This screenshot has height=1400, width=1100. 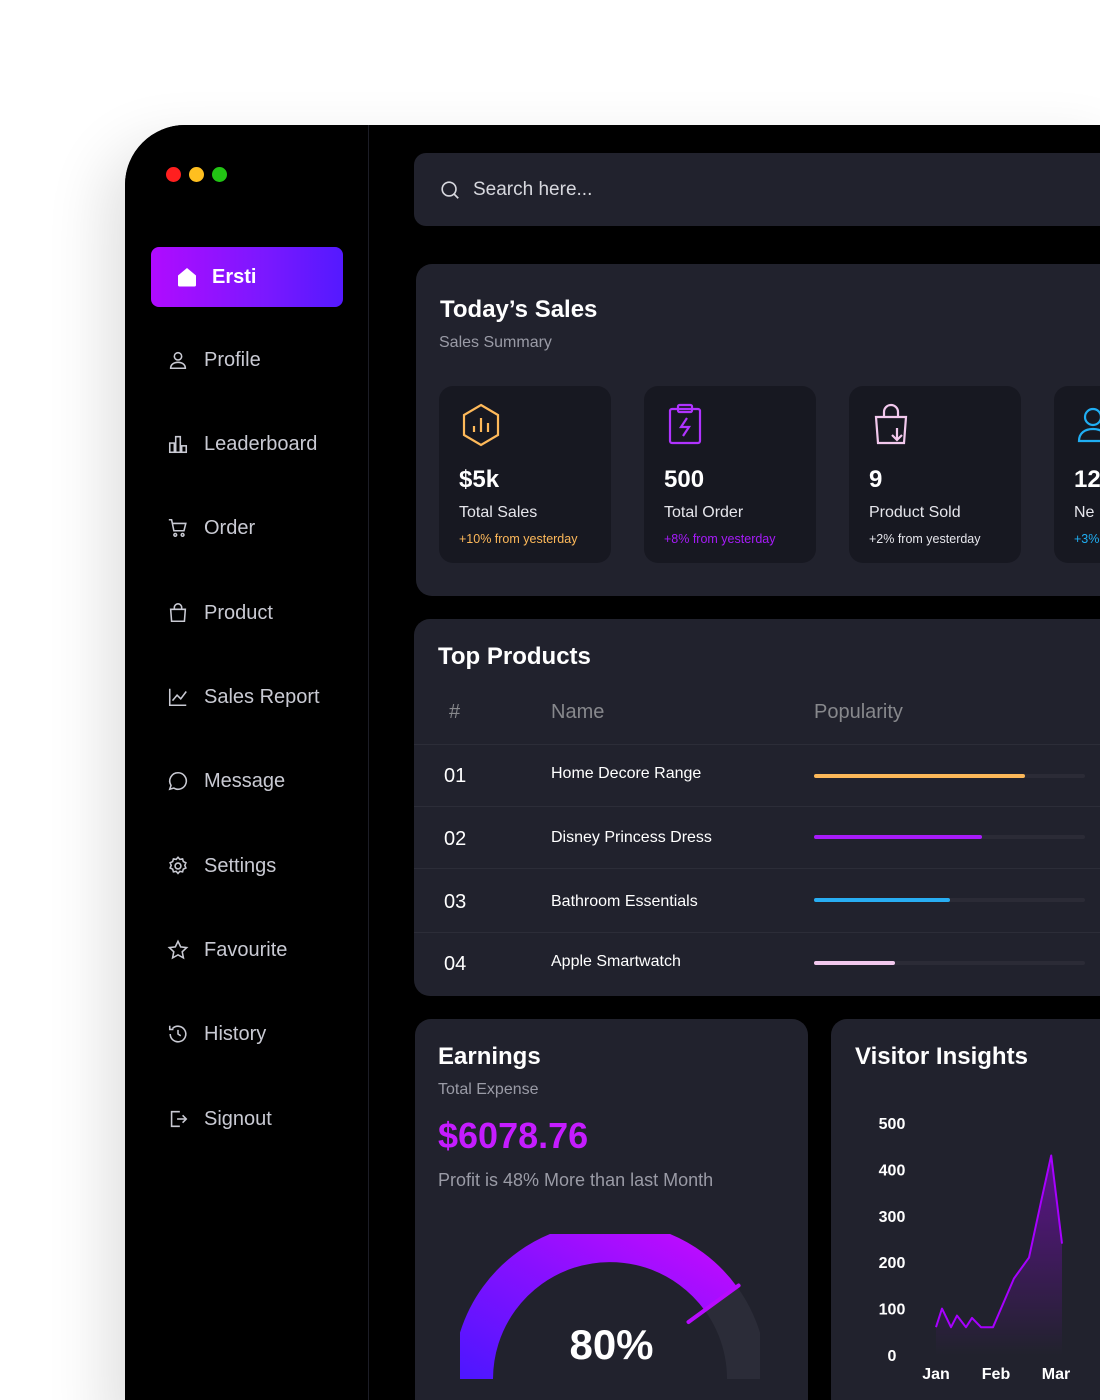 What do you see at coordinates (892, 1310) in the screenshot?
I see `y-tick-label: 100` at bounding box center [892, 1310].